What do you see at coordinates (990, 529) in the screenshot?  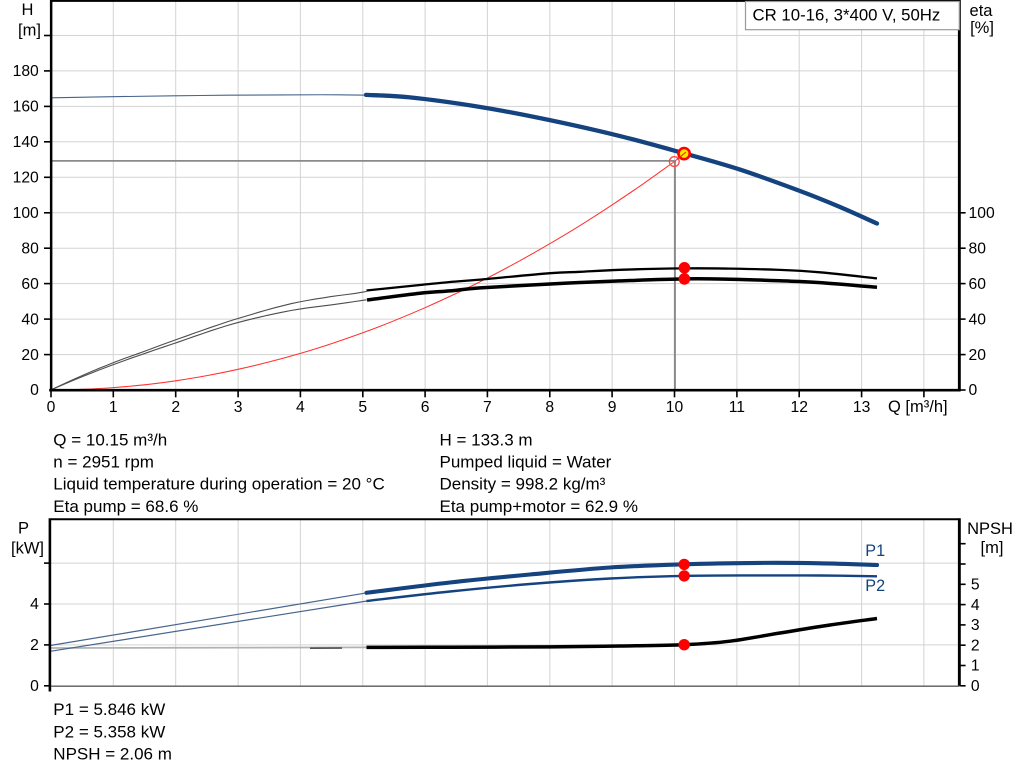 I see `svg-text: NPSH` at bounding box center [990, 529].